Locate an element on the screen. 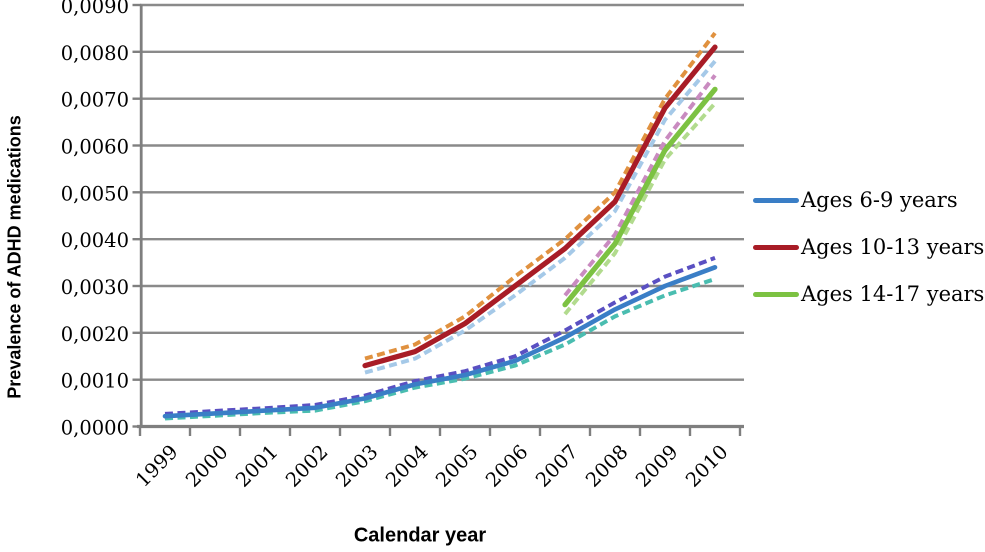  y-tick-label: 0,0040 is located at coordinates (95, 240).